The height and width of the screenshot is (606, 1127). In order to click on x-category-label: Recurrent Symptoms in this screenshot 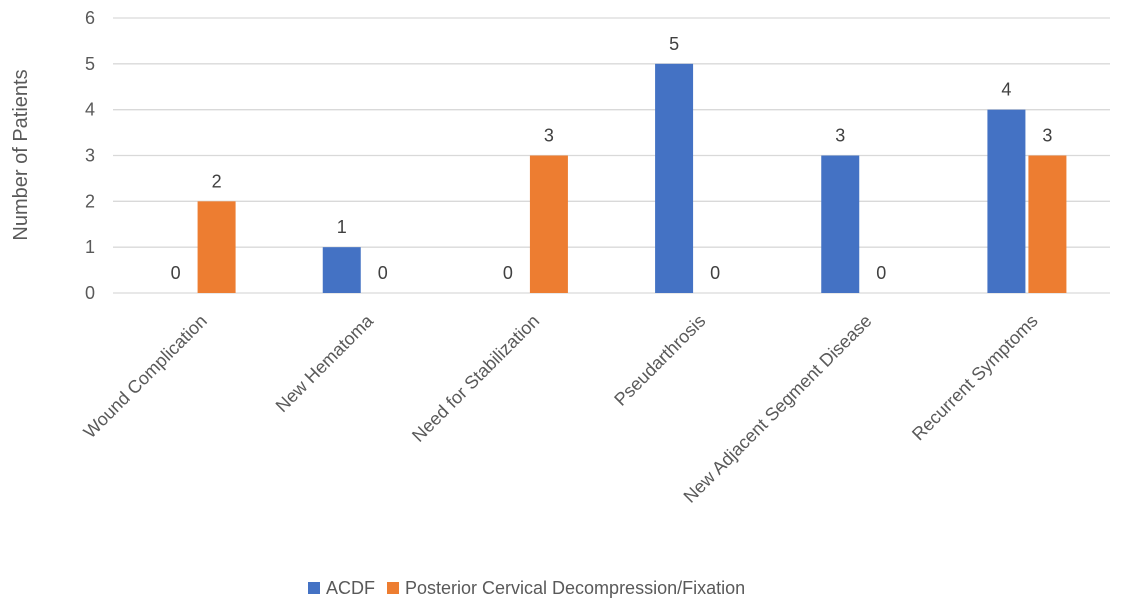, I will do `click(975, 378)`.